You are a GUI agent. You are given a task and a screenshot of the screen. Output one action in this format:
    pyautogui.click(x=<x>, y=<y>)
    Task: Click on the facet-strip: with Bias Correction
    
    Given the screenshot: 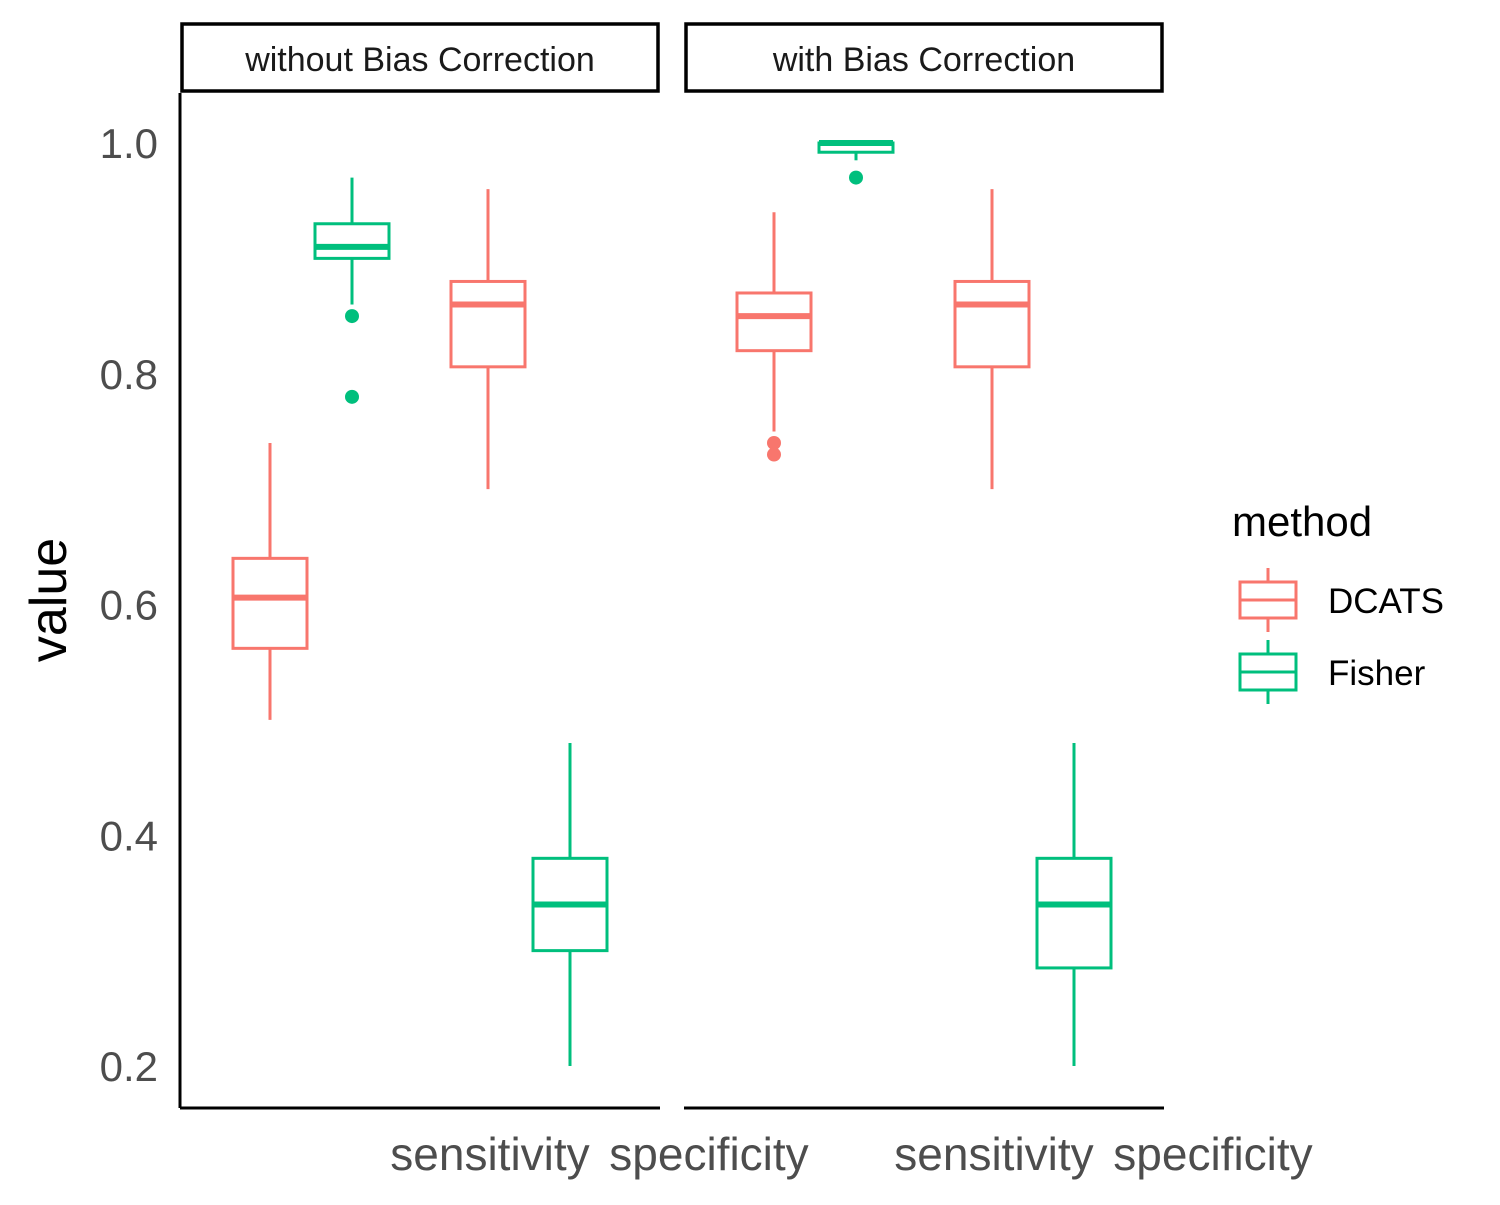 What is the action you would take?
    pyautogui.click(x=924, y=57)
    